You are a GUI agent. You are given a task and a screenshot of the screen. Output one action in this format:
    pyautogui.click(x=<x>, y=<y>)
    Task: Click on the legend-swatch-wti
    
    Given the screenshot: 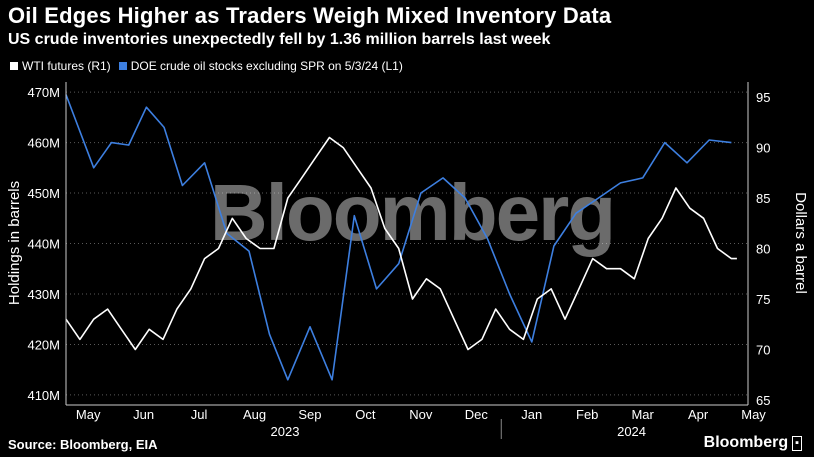 What is the action you would take?
    pyautogui.click(x=14, y=66)
    